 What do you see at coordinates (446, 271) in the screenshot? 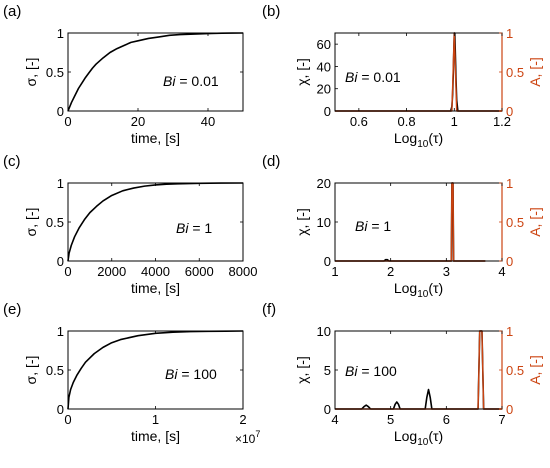
I see `x-tick-label: 3` at bounding box center [446, 271].